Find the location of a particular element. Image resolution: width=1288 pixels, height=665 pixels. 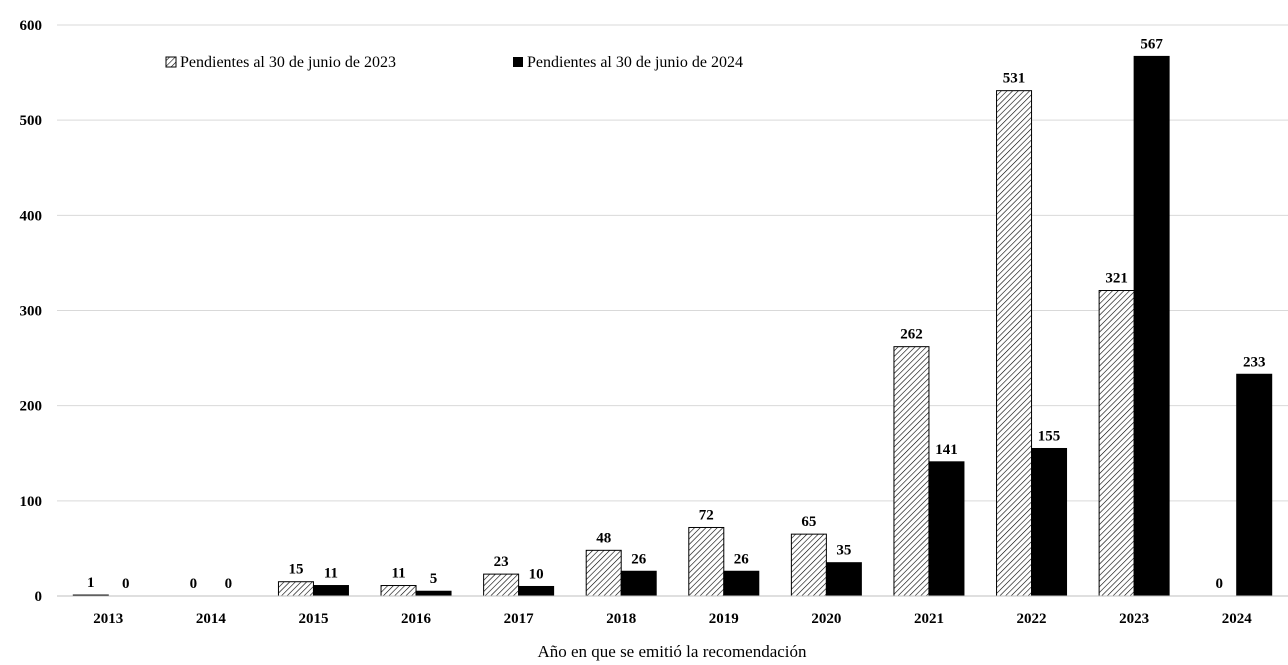

data-label-2016-series-2023: 11 is located at coordinates (398, 574).